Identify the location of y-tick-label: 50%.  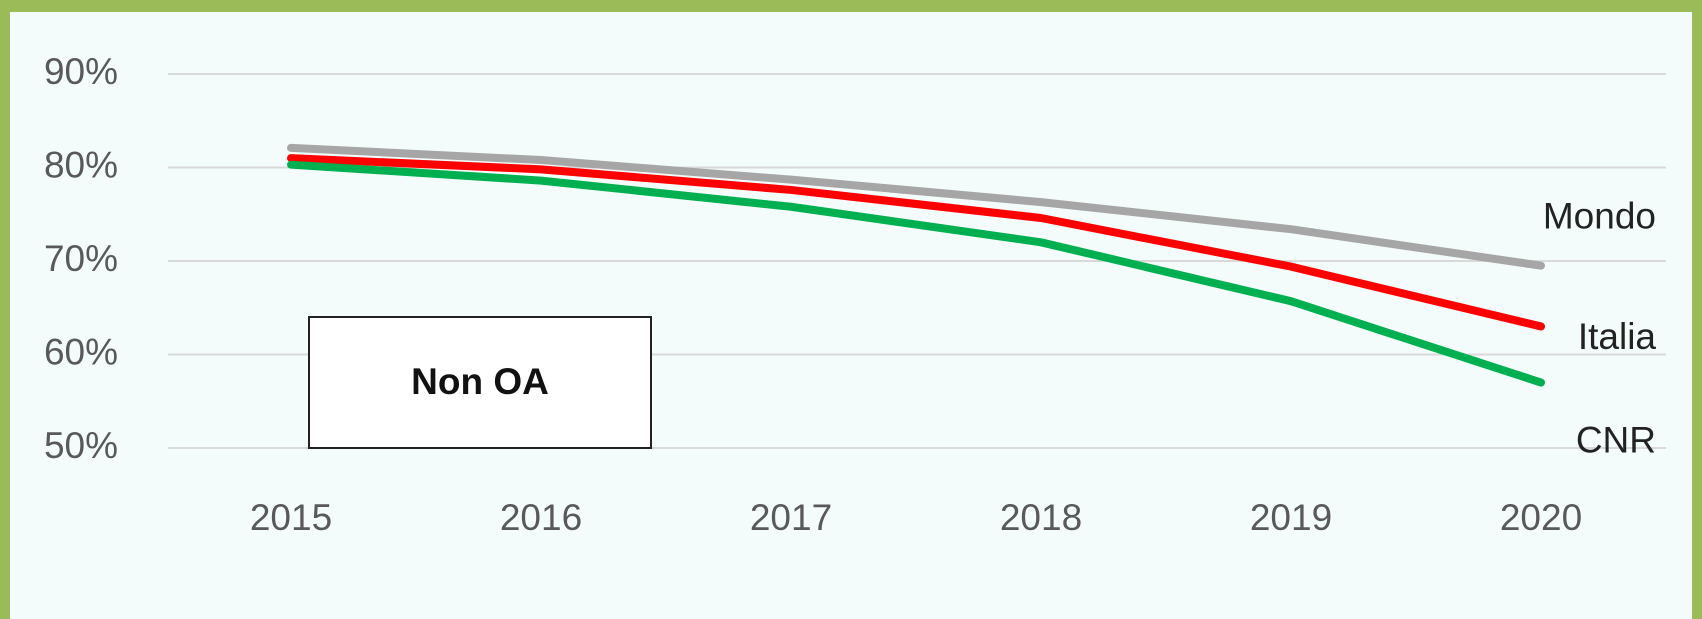
(81, 445).